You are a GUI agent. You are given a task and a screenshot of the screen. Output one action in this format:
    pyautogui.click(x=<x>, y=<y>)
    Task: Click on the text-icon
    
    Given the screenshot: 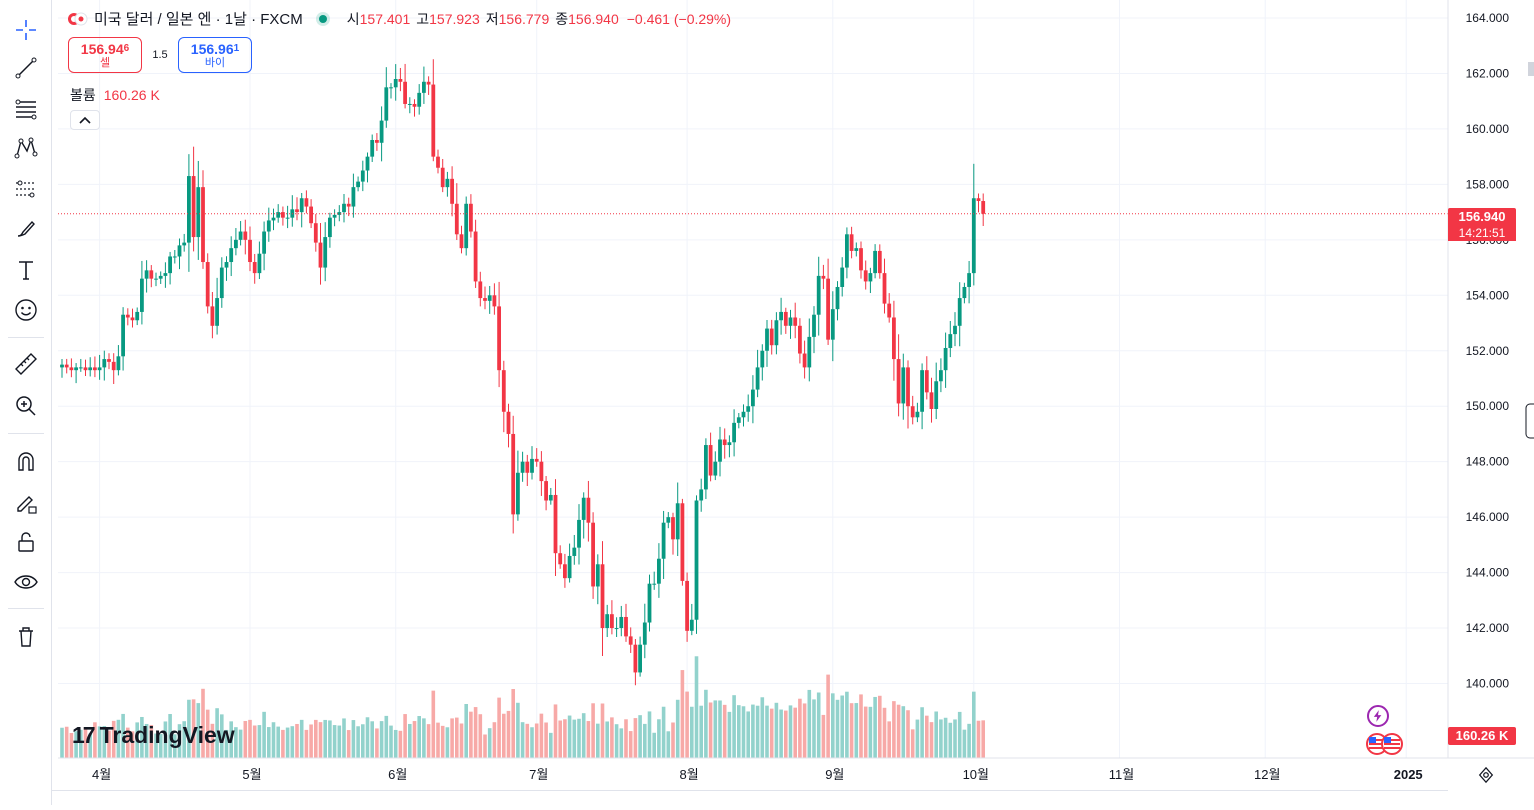 What is the action you would take?
    pyautogui.click(x=26, y=270)
    